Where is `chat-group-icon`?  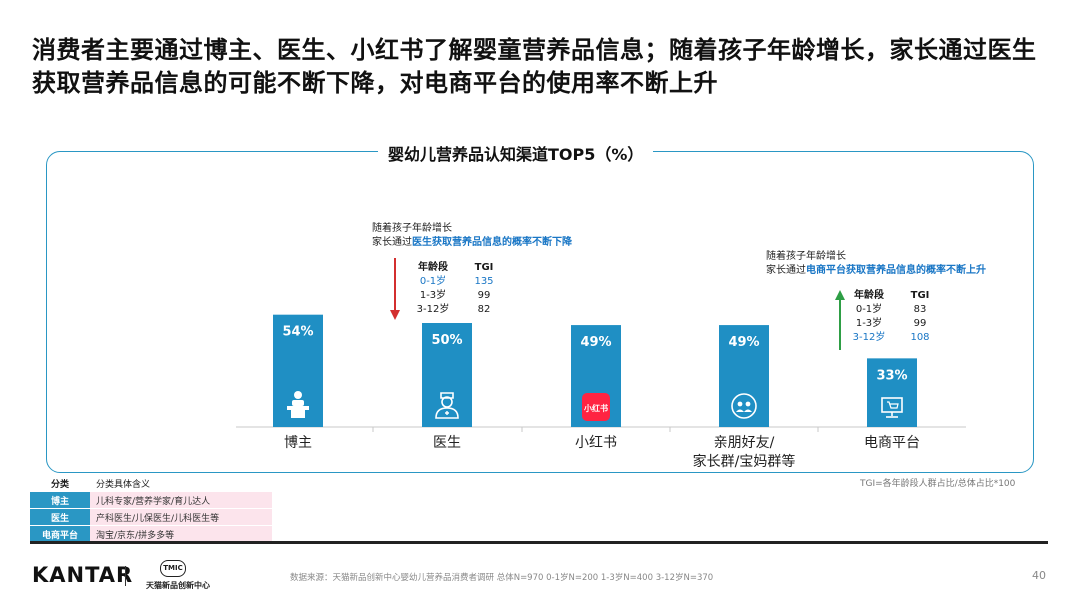 chat-group-icon is located at coordinates (744, 406).